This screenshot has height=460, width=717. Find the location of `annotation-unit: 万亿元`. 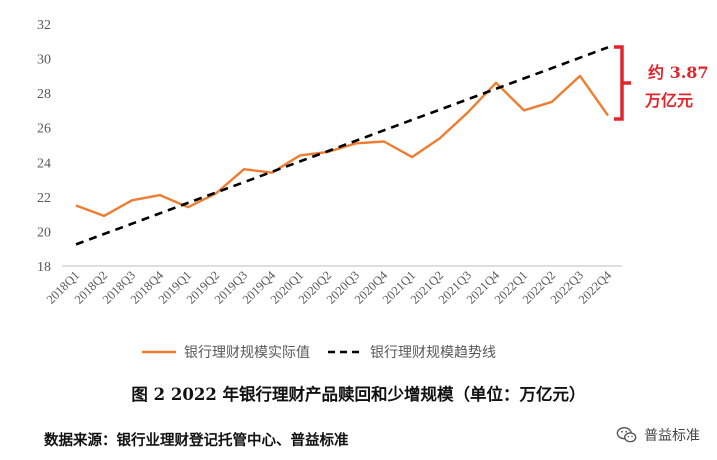

annotation-unit: 万亿元 is located at coordinates (668, 100).